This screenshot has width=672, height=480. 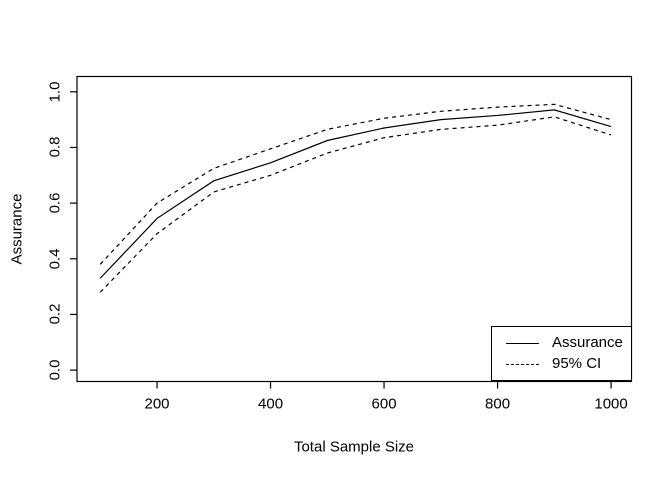 What do you see at coordinates (55, 92) in the screenshot?
I see `y-tick-label: 1.0` at bounding box center [55, 92].